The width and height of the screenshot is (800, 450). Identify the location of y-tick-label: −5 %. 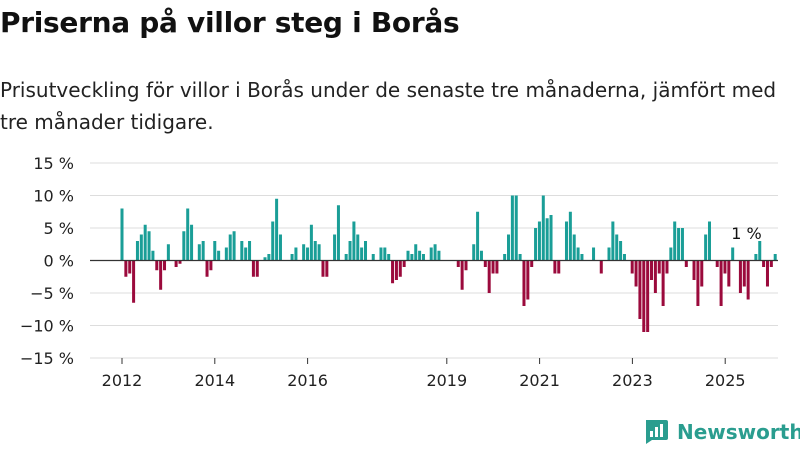
(52, 293).